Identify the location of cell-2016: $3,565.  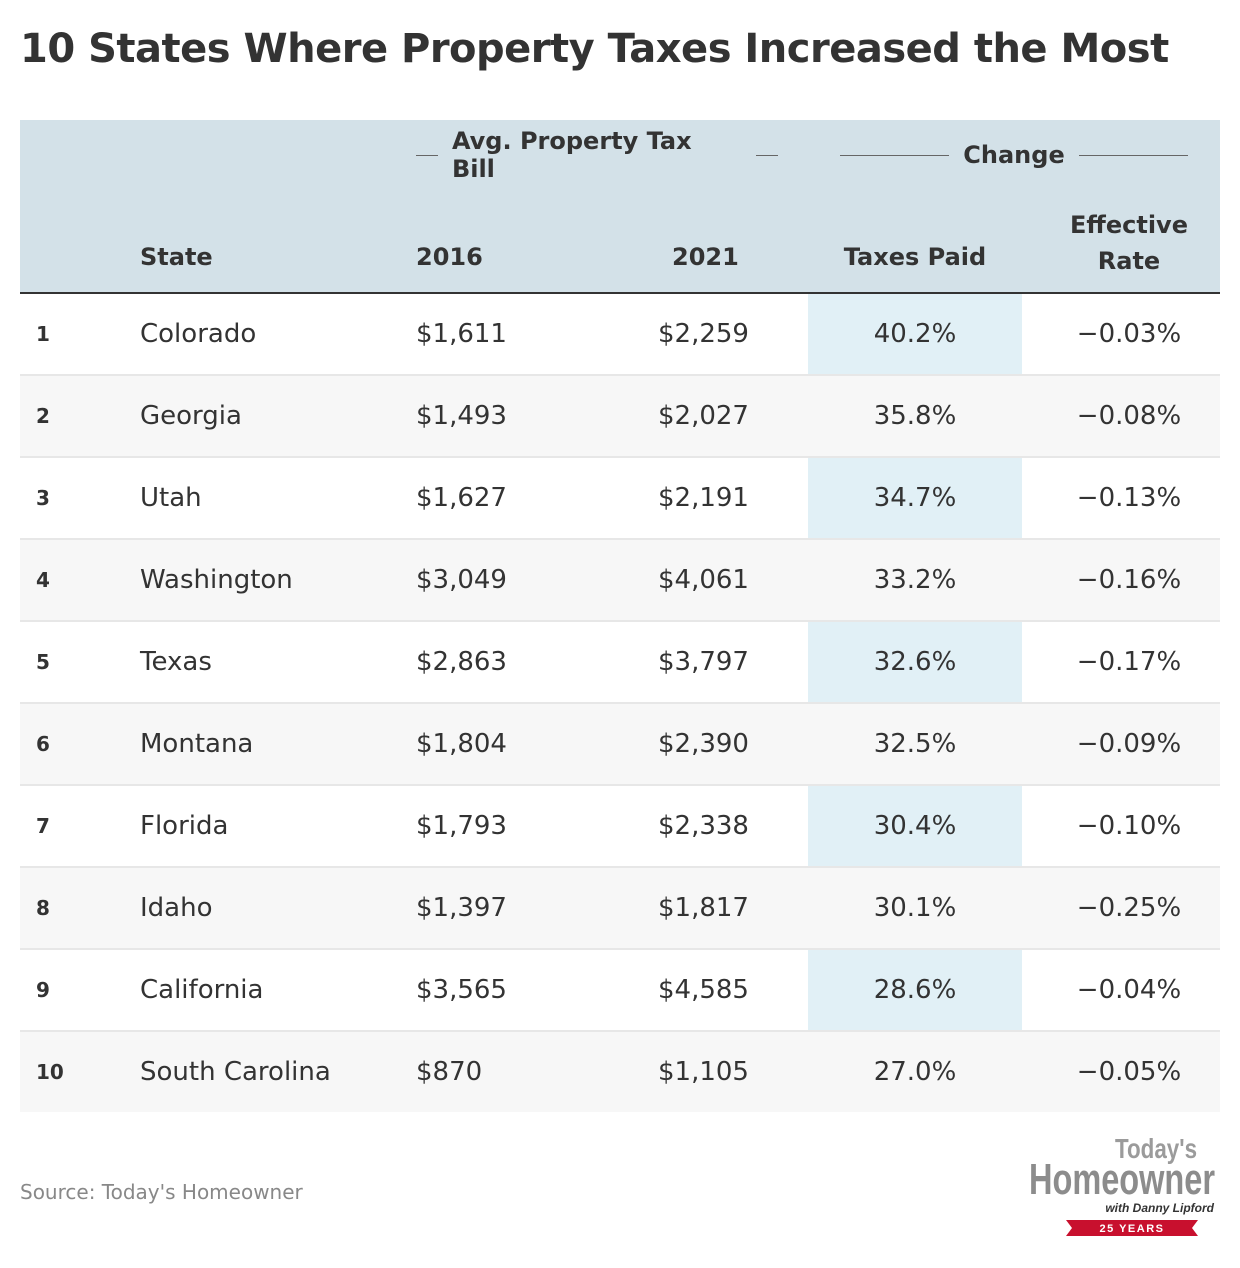
(461, 990).